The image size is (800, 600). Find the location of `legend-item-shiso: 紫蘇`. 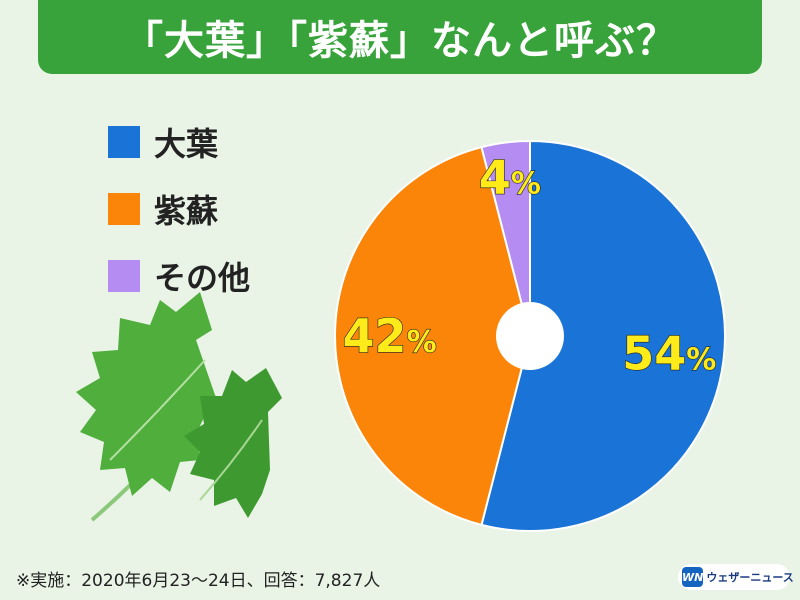

legend-item-shiso: 紫蘇 is located at coordinates (179, 209).